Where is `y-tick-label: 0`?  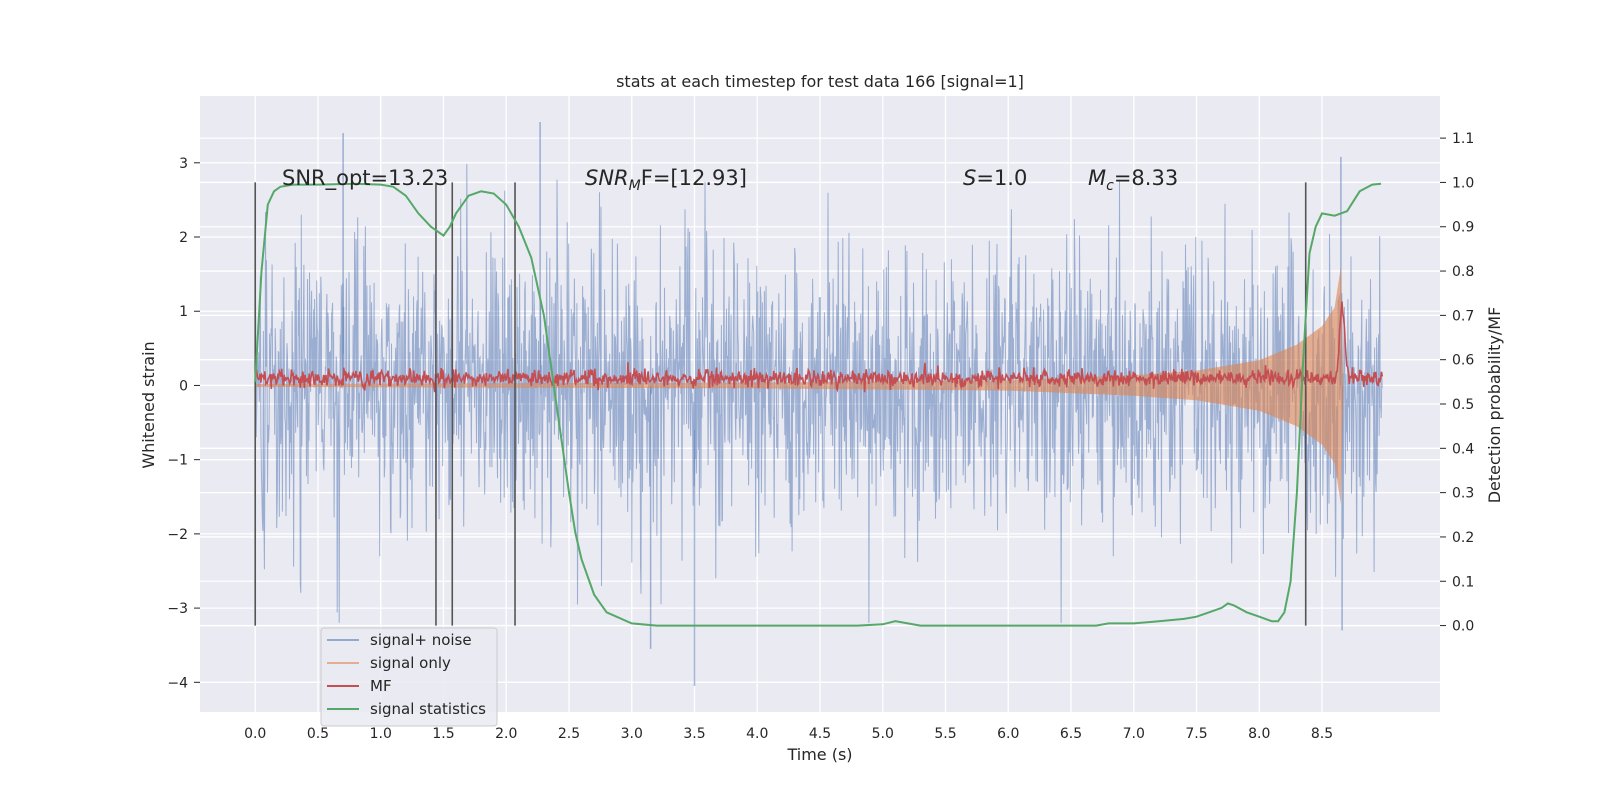
y-tick-label: 0 is located at coordinates (183, 386).